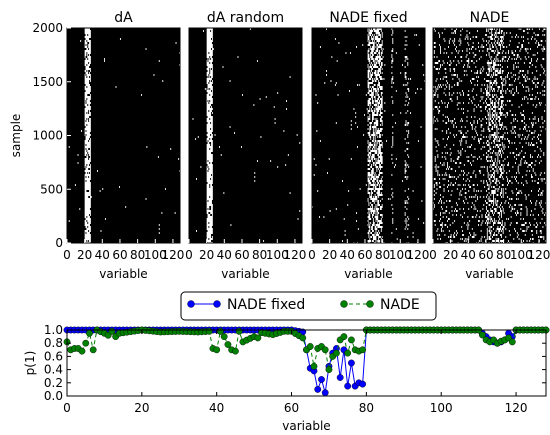 The width and height of the screenshot is (550, 435). I want to click on y-tick-label: 500, so click(51, 189).